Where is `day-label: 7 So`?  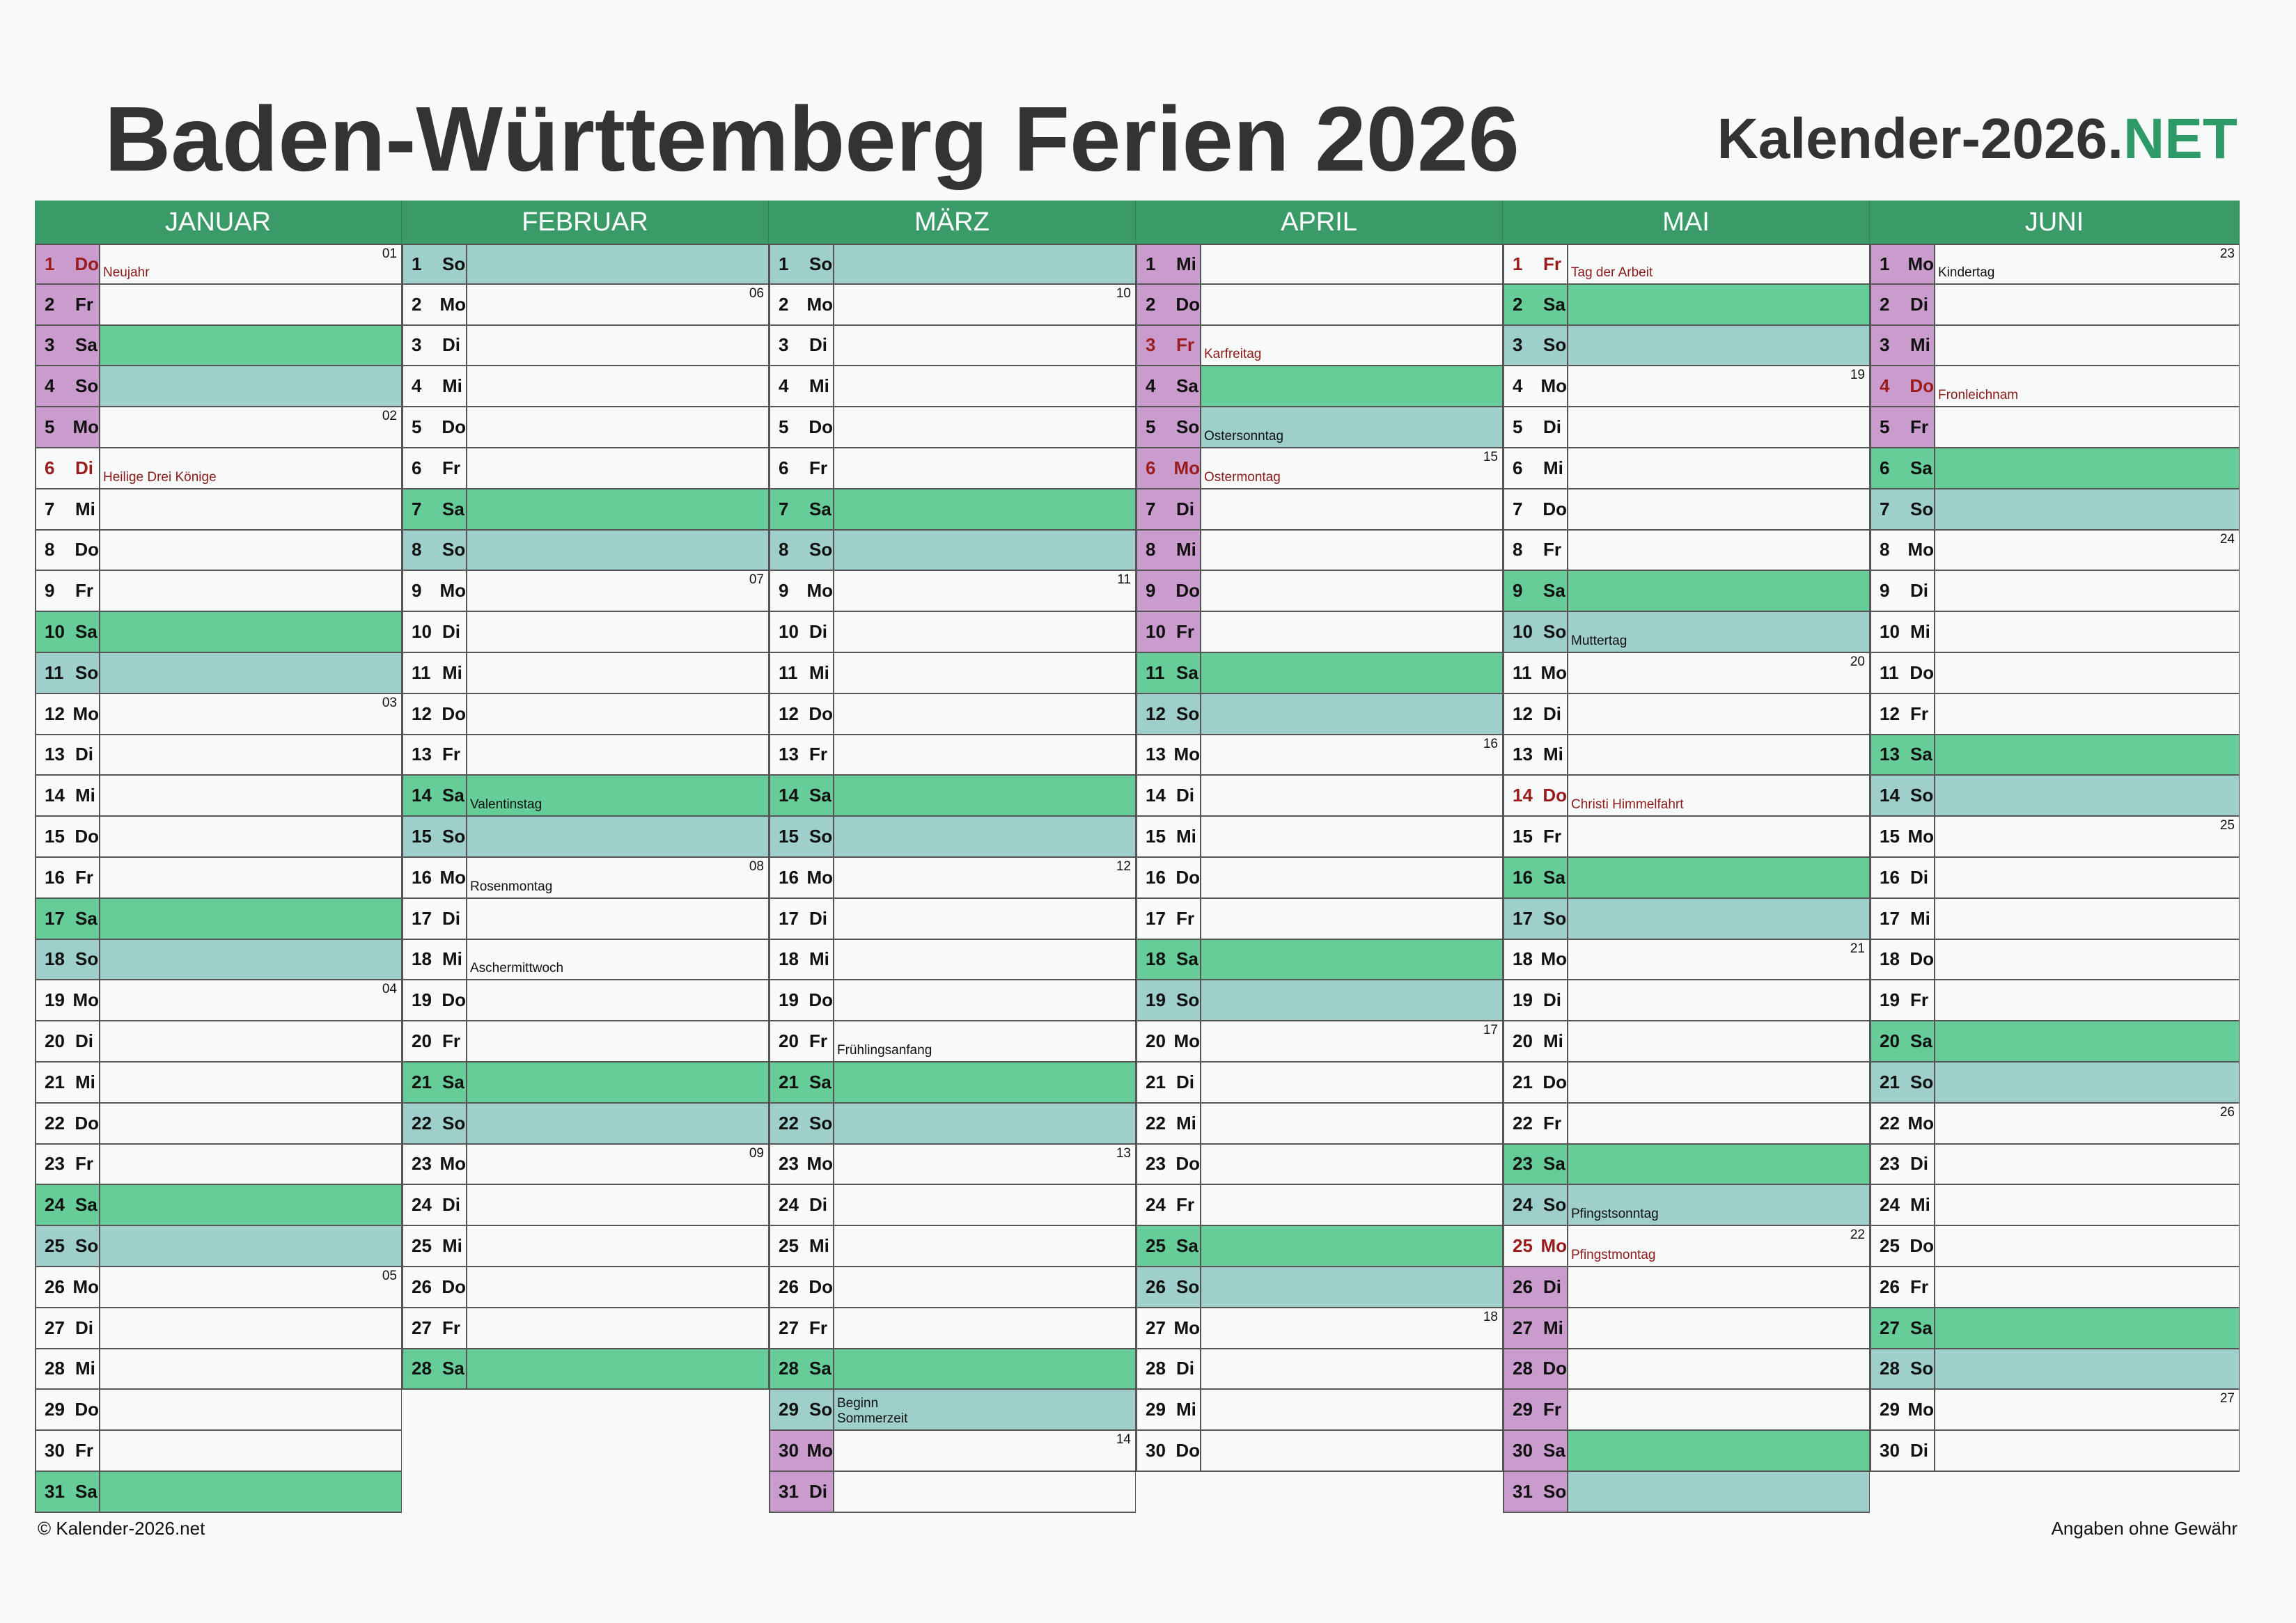 day-label: 7 So is located at coordinates (1903, 509).